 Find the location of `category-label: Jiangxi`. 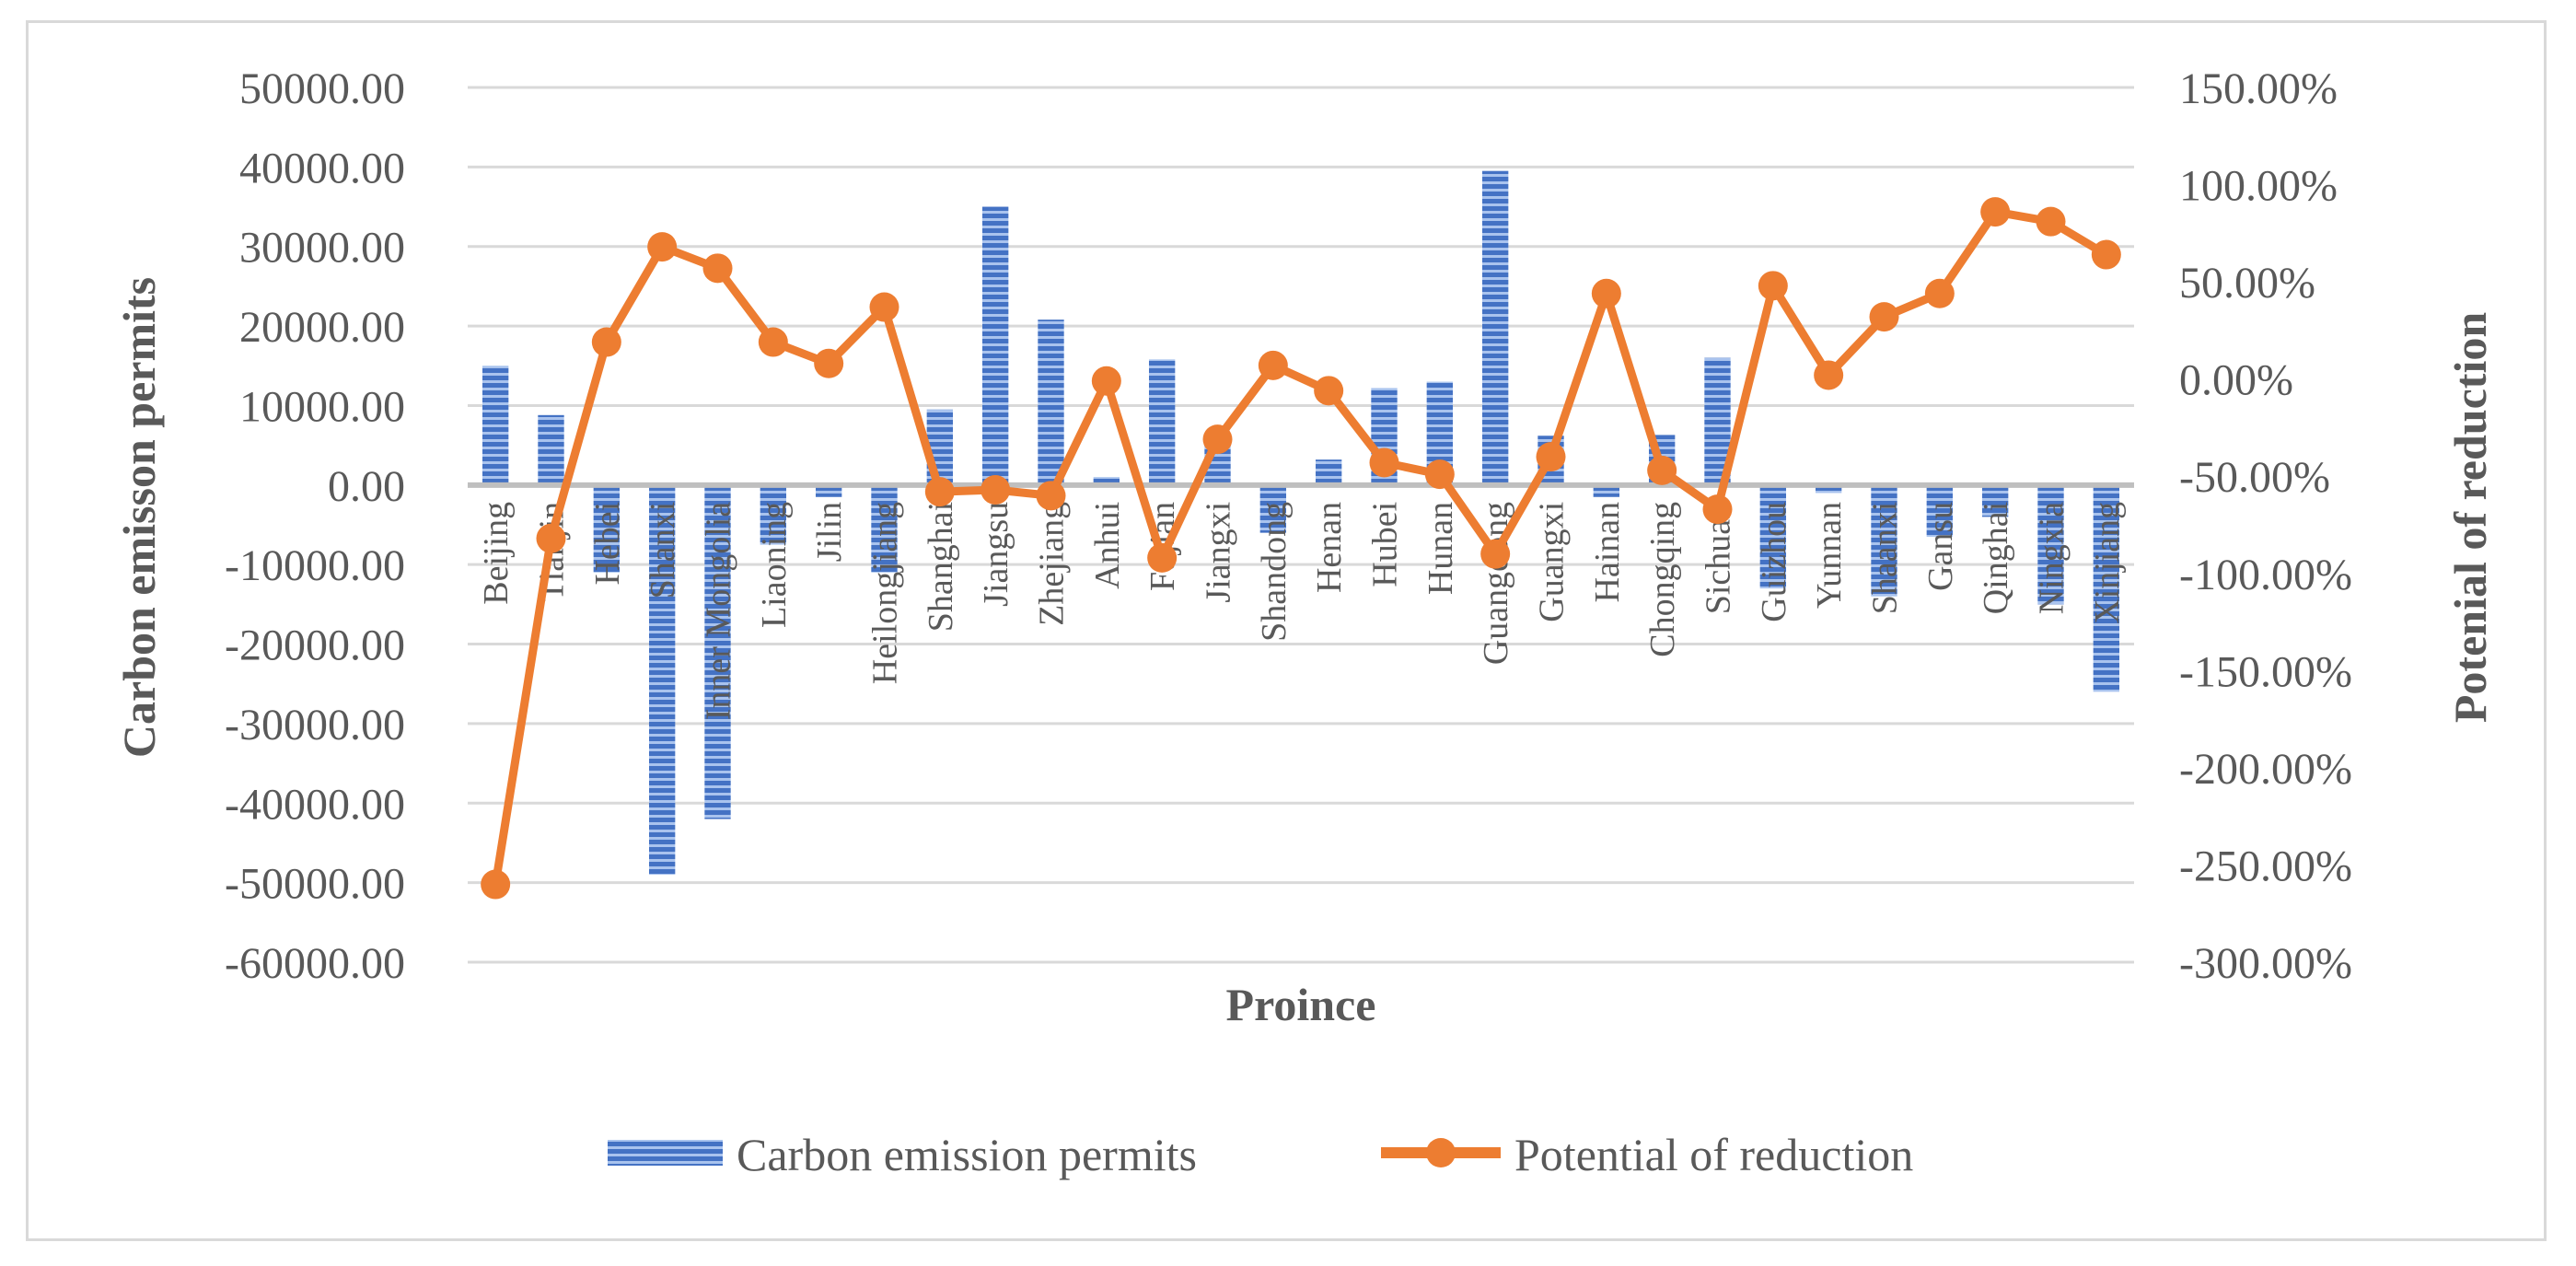

category-label: Jiangxi is located at coordinates (1219, 552).